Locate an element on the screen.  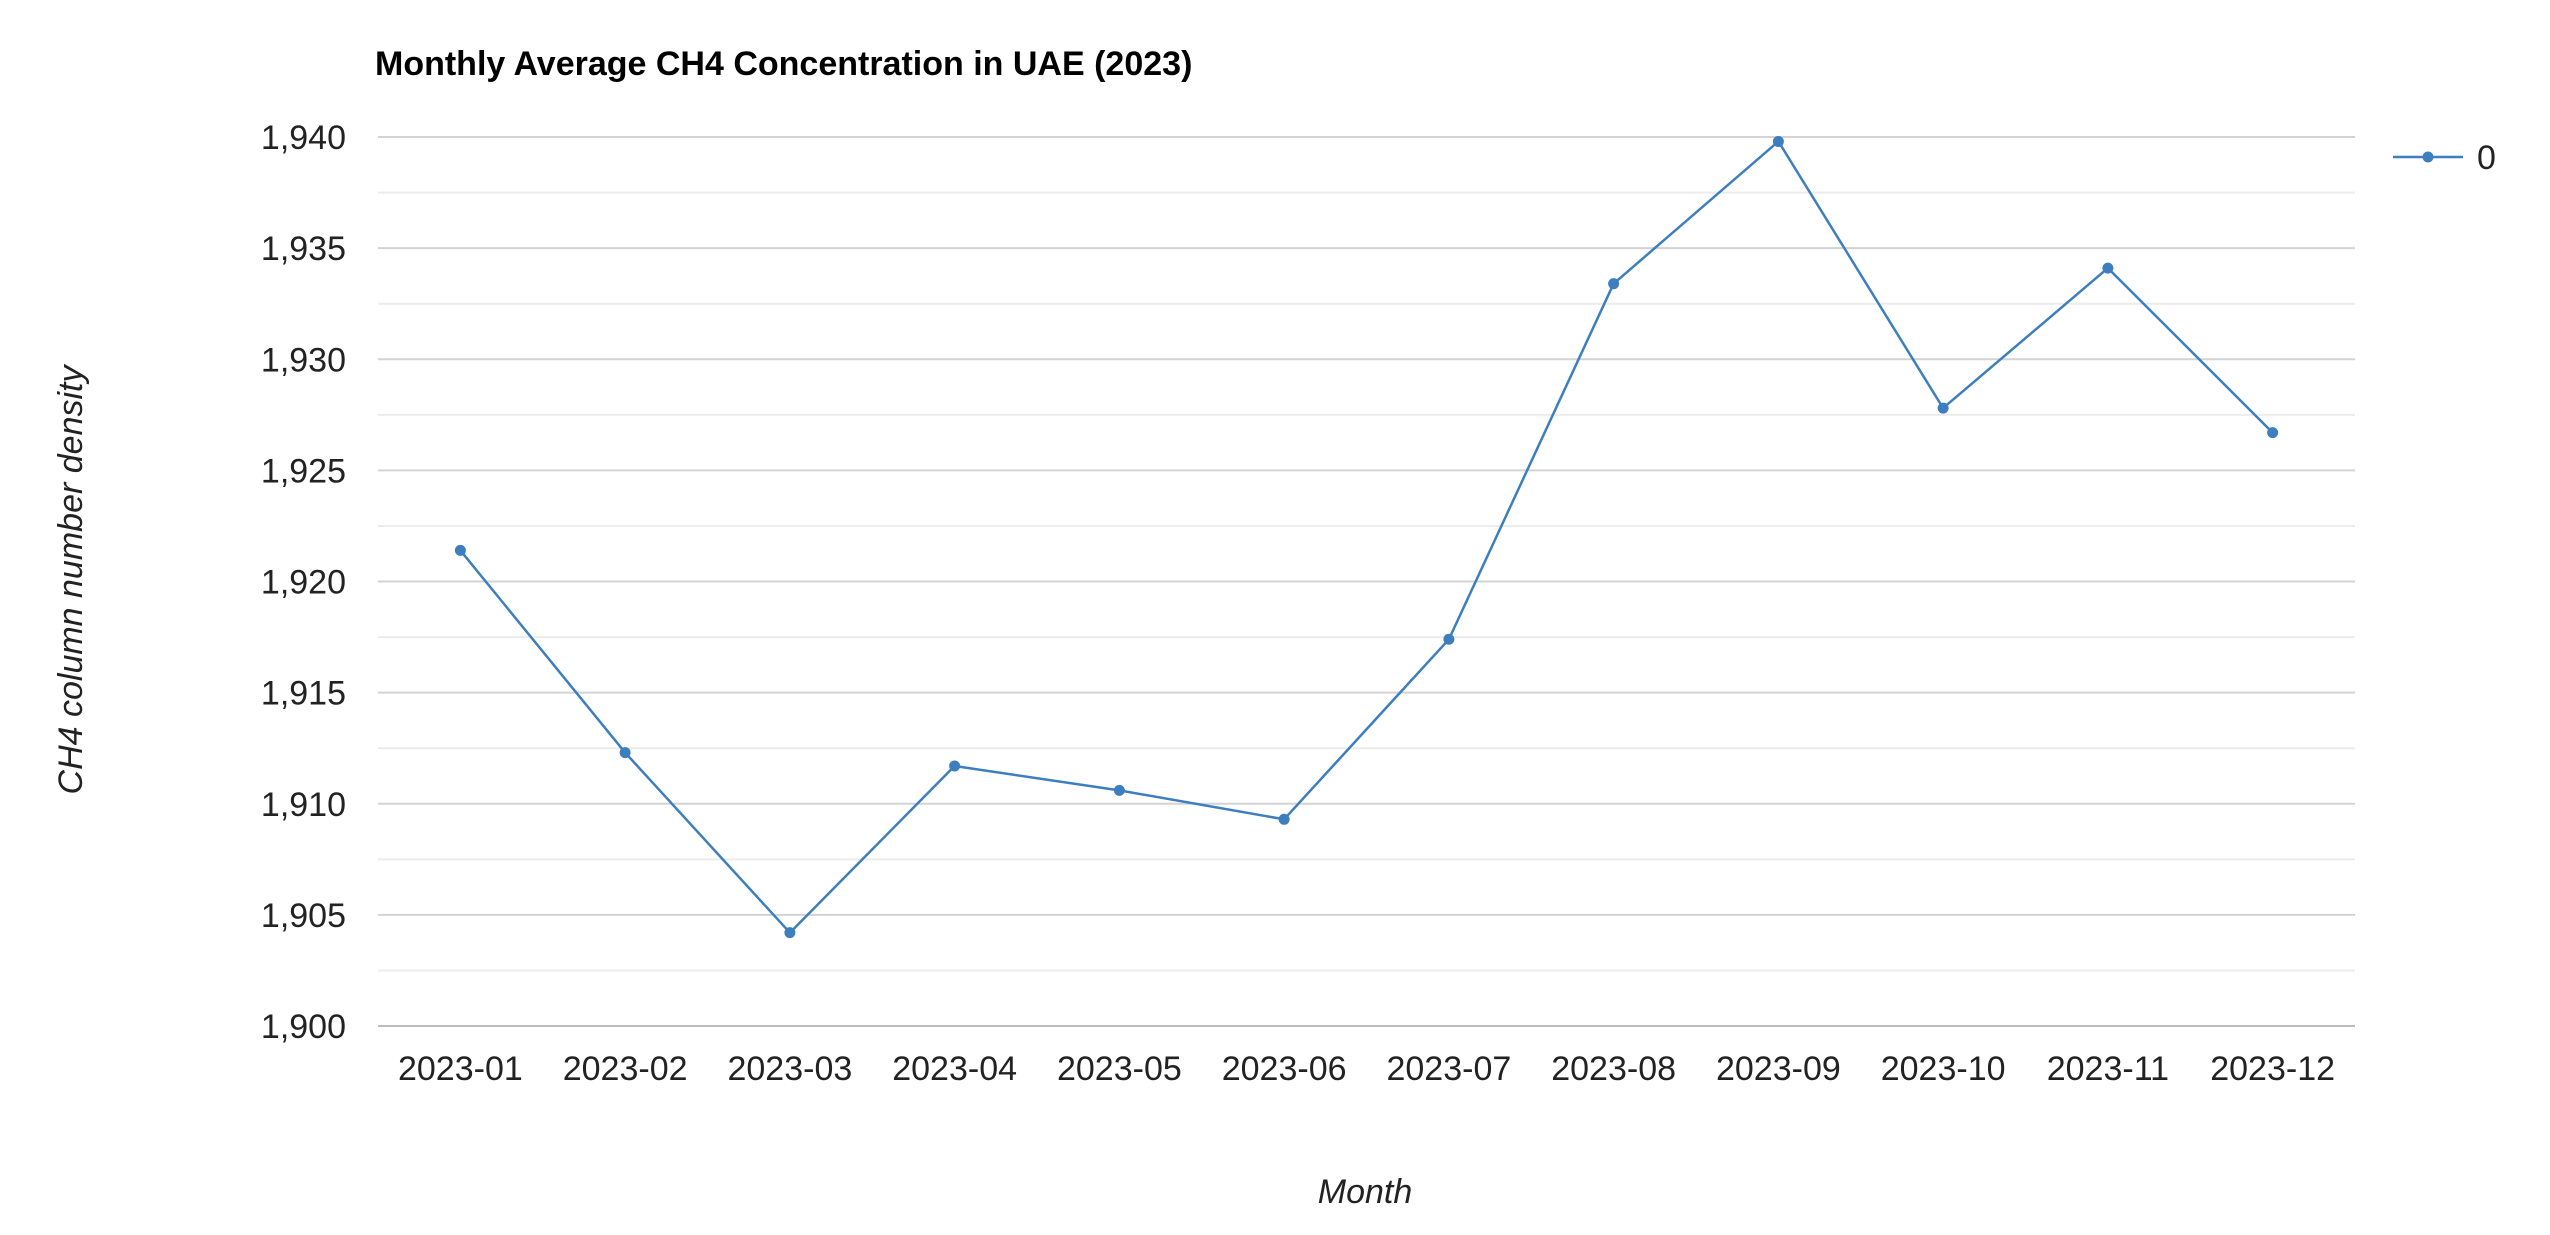
x-tick-label: 2023-10 is located at coordinates (1943, 1069).